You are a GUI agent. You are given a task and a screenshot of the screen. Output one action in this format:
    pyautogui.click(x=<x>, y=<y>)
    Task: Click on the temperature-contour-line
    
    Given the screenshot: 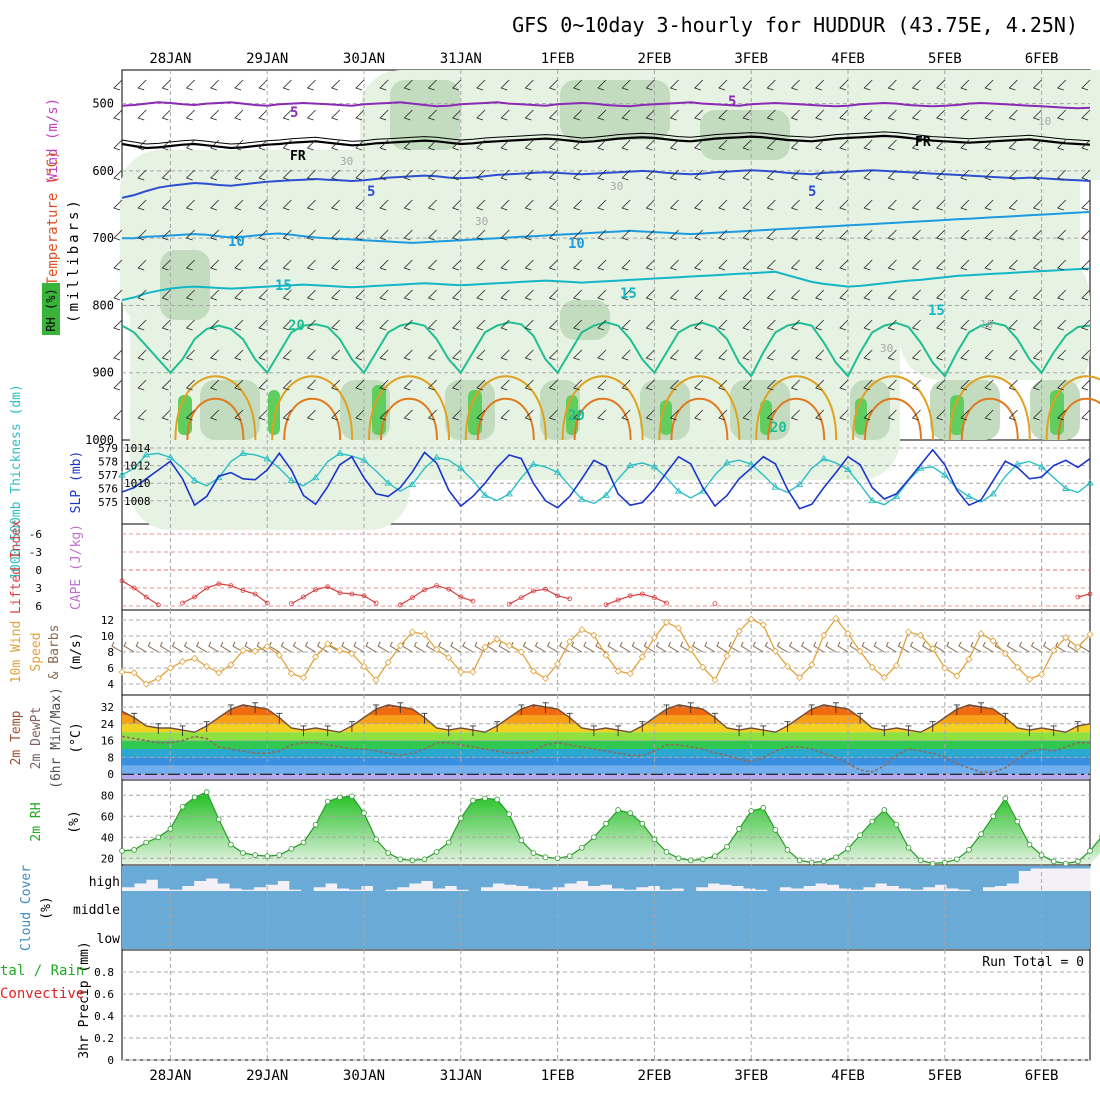 What is the action you would take?
    pyautogui.click(x=606, y=105)
    